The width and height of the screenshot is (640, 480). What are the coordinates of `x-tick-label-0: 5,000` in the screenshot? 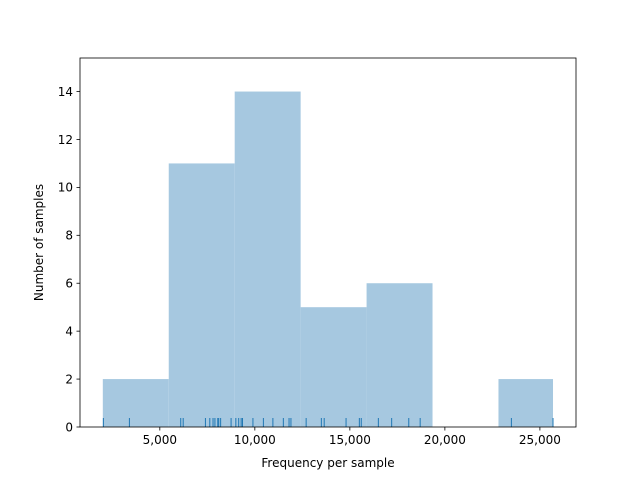 It's located at (160, 440).